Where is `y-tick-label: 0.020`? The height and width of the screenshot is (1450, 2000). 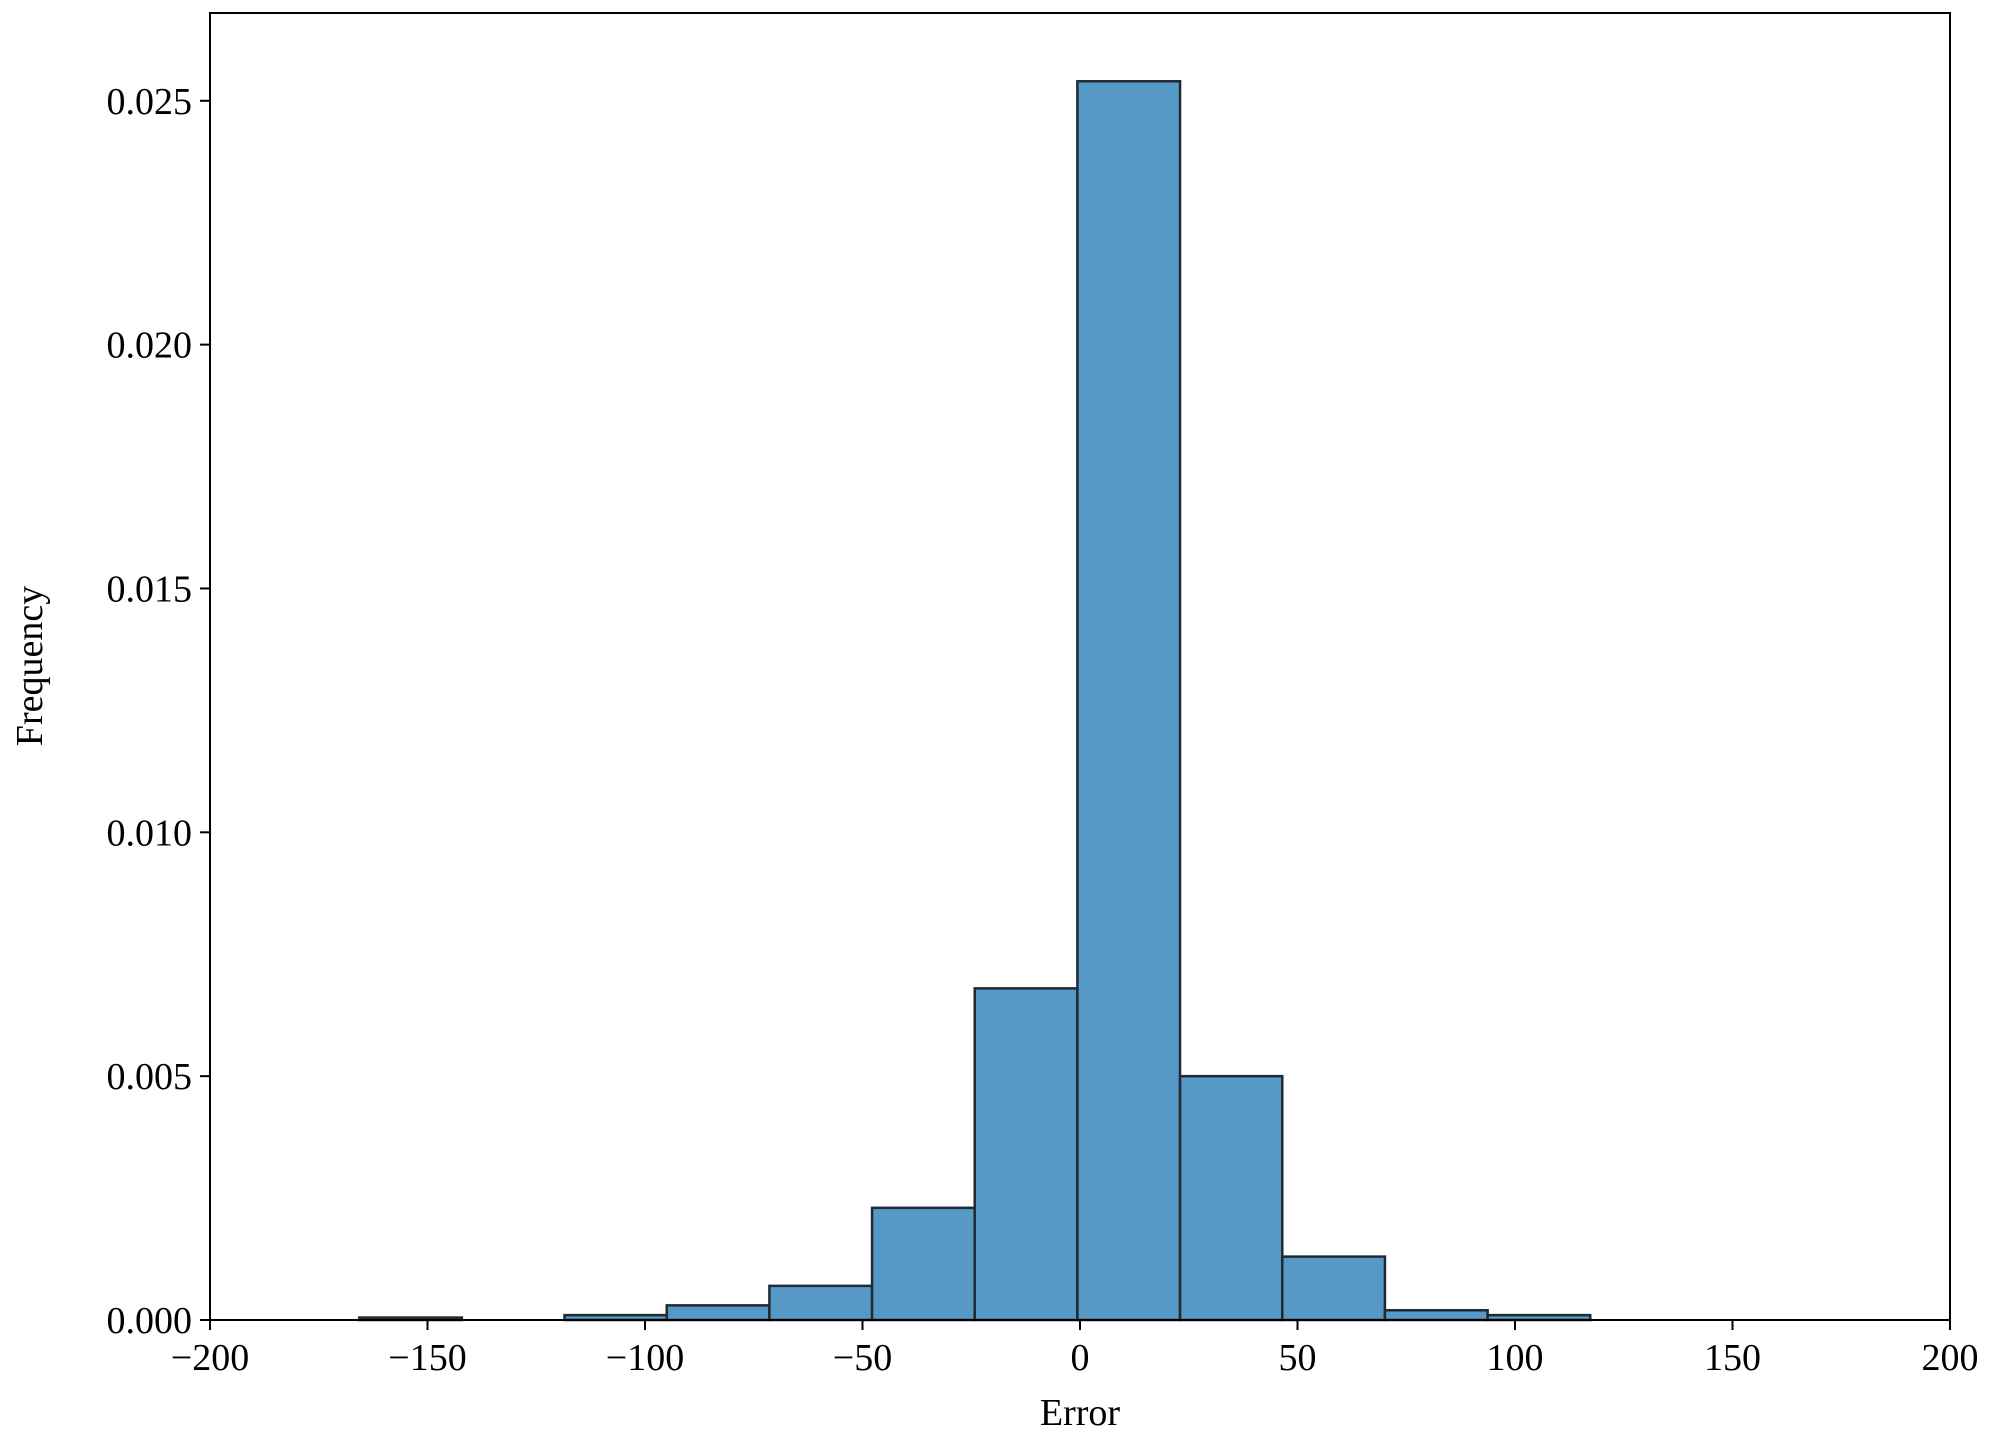
y-tick-label: 0.020 is located at coordinates (150, 346).